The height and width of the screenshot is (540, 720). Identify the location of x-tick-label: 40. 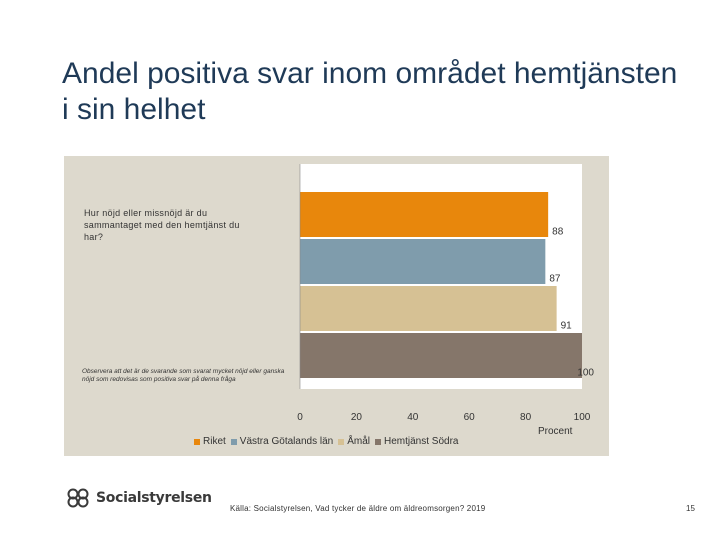
(413, 417).